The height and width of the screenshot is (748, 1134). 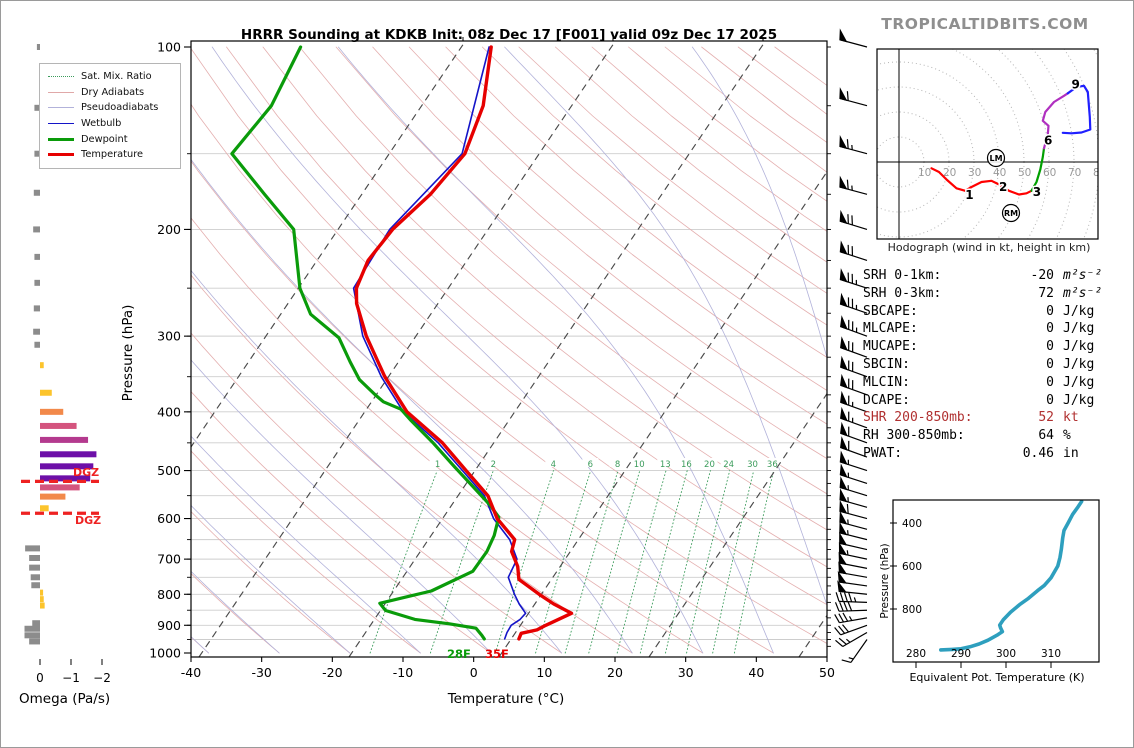 What do you see at coordinates (992, 436) in the screenshot?
I see `index-row: RH 300-850mb: 64%` at bounding box center [992, 436].